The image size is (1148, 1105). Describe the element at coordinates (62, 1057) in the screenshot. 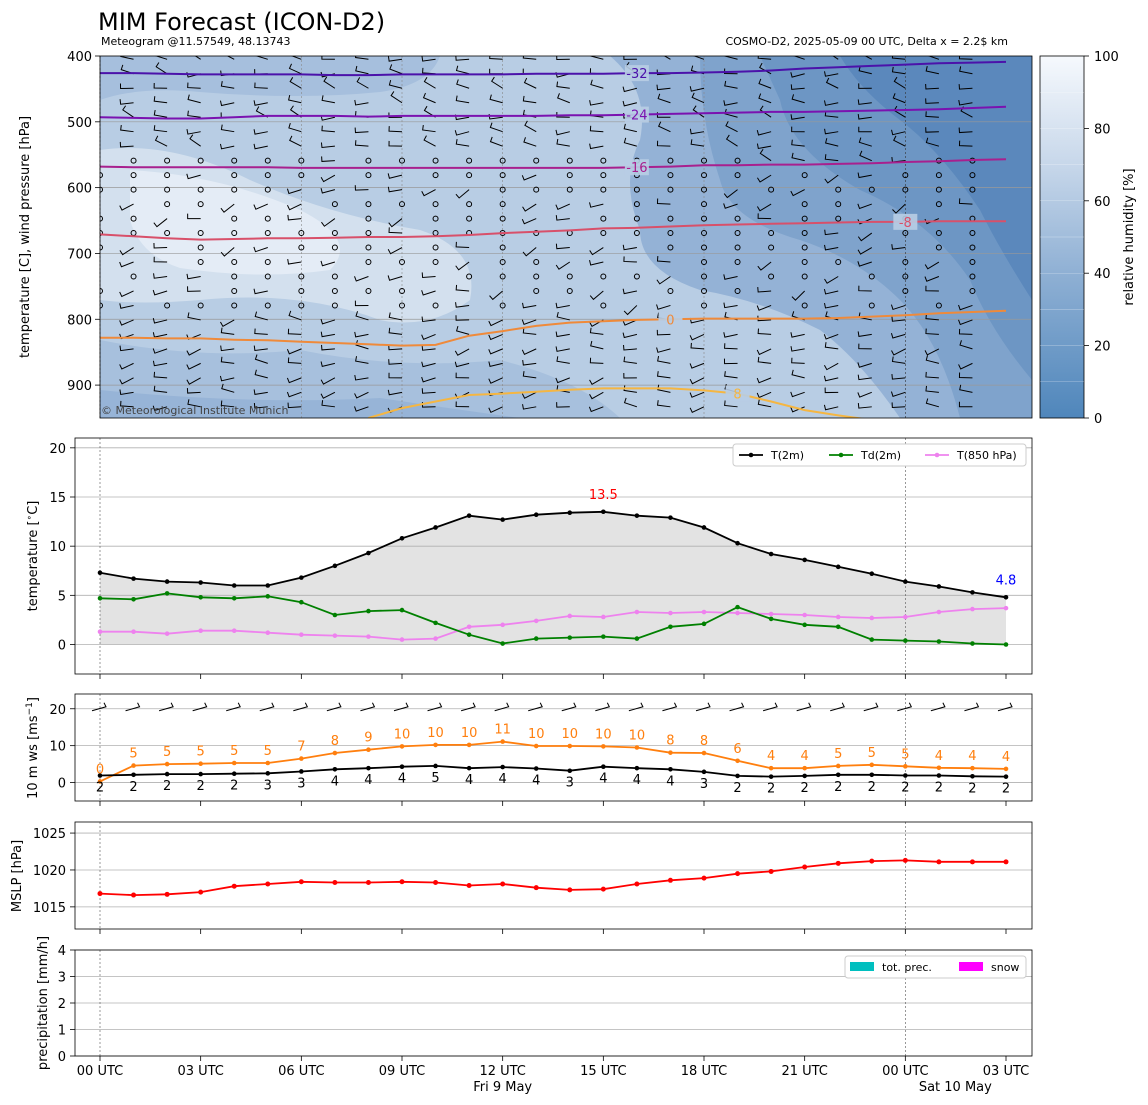

I see `ytick-label: 0` at that location.